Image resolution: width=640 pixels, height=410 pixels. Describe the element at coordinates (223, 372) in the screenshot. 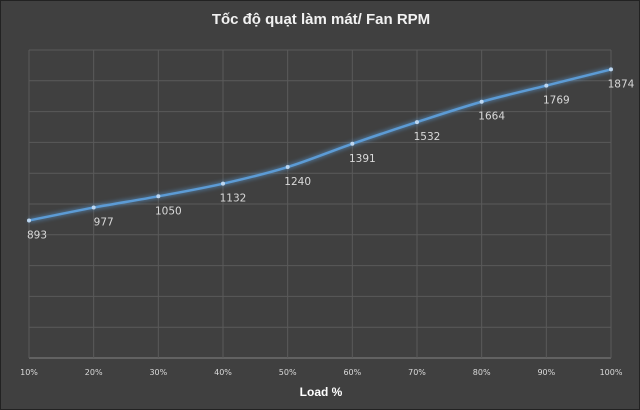

I see `x-tick-label: 40%` at that location.